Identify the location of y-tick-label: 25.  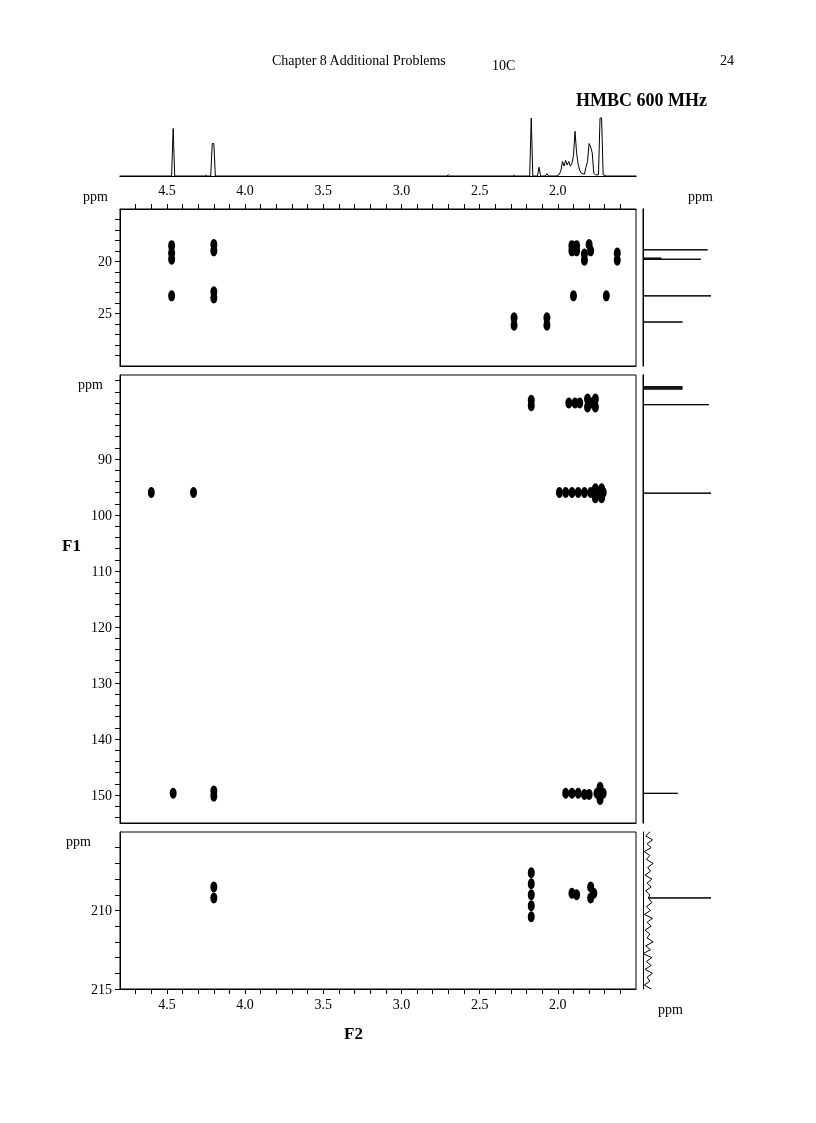
(105, 314).